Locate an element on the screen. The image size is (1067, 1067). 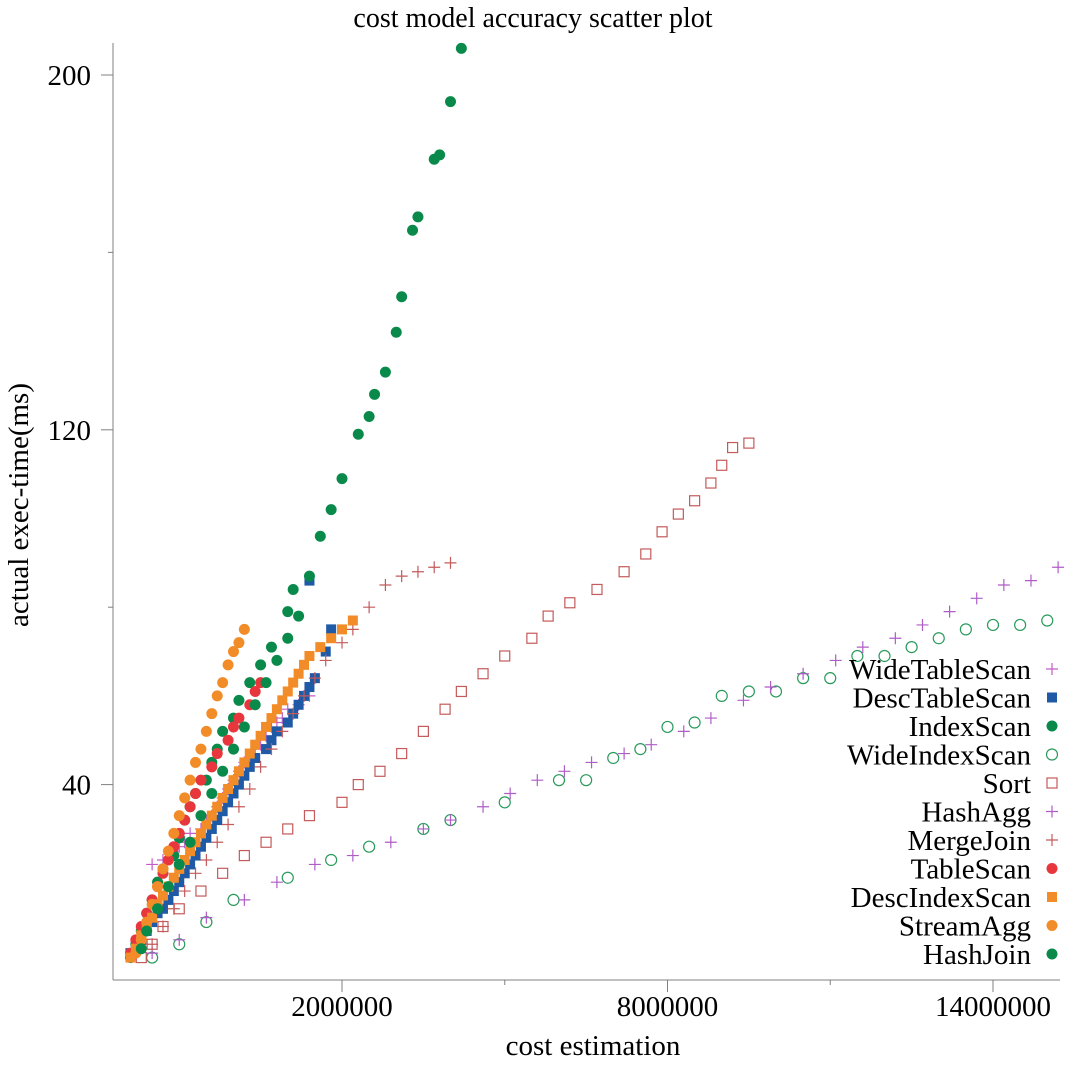
legend-item-widetablescan: WideTableScan is located at coordinates (953, 670).